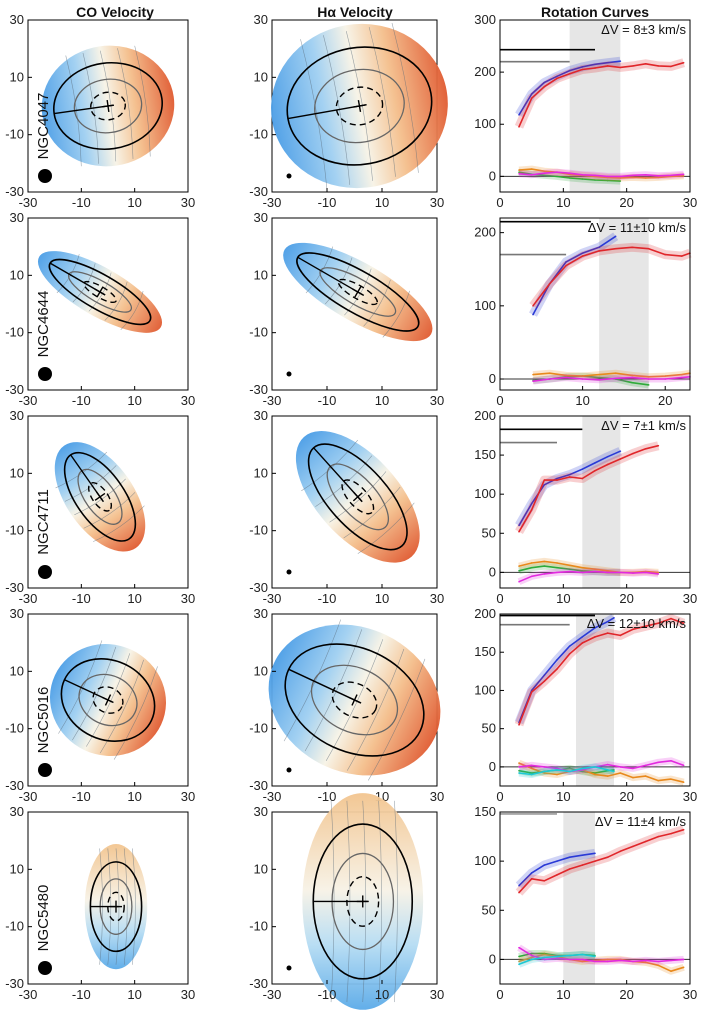 Image resolution: width=706 pixels, height=1023 pixels. I want to click on x-tick-label: -30, so click(28, 598).